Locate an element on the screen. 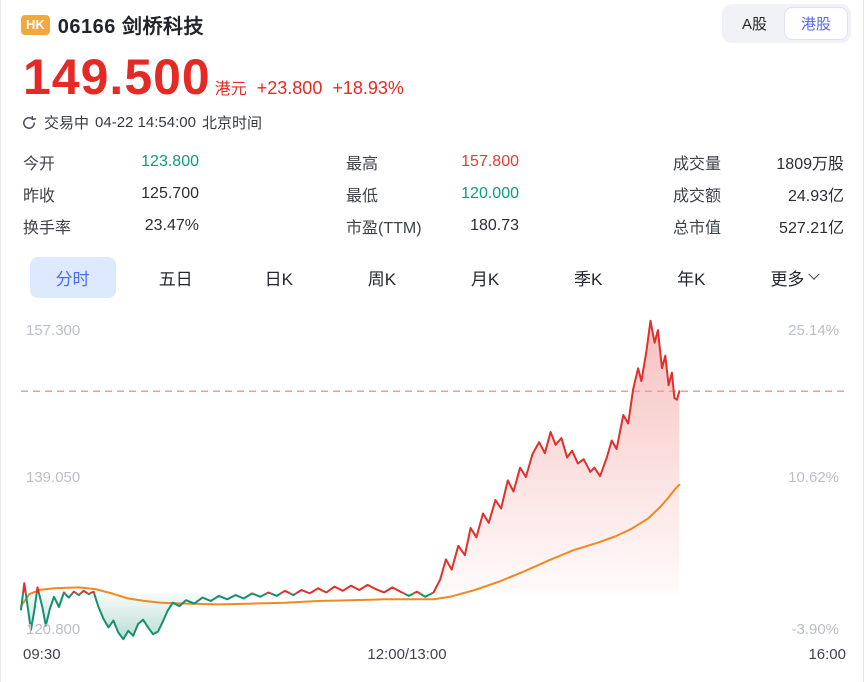  quote-timezone: 北京时间 is located at coordinates (231, 123).